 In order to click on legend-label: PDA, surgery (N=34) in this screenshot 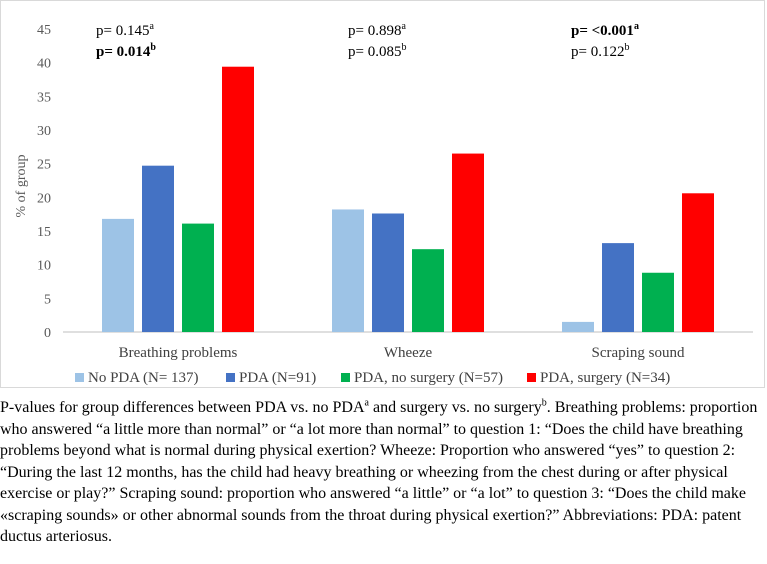, I will do `click(605, 378)`.